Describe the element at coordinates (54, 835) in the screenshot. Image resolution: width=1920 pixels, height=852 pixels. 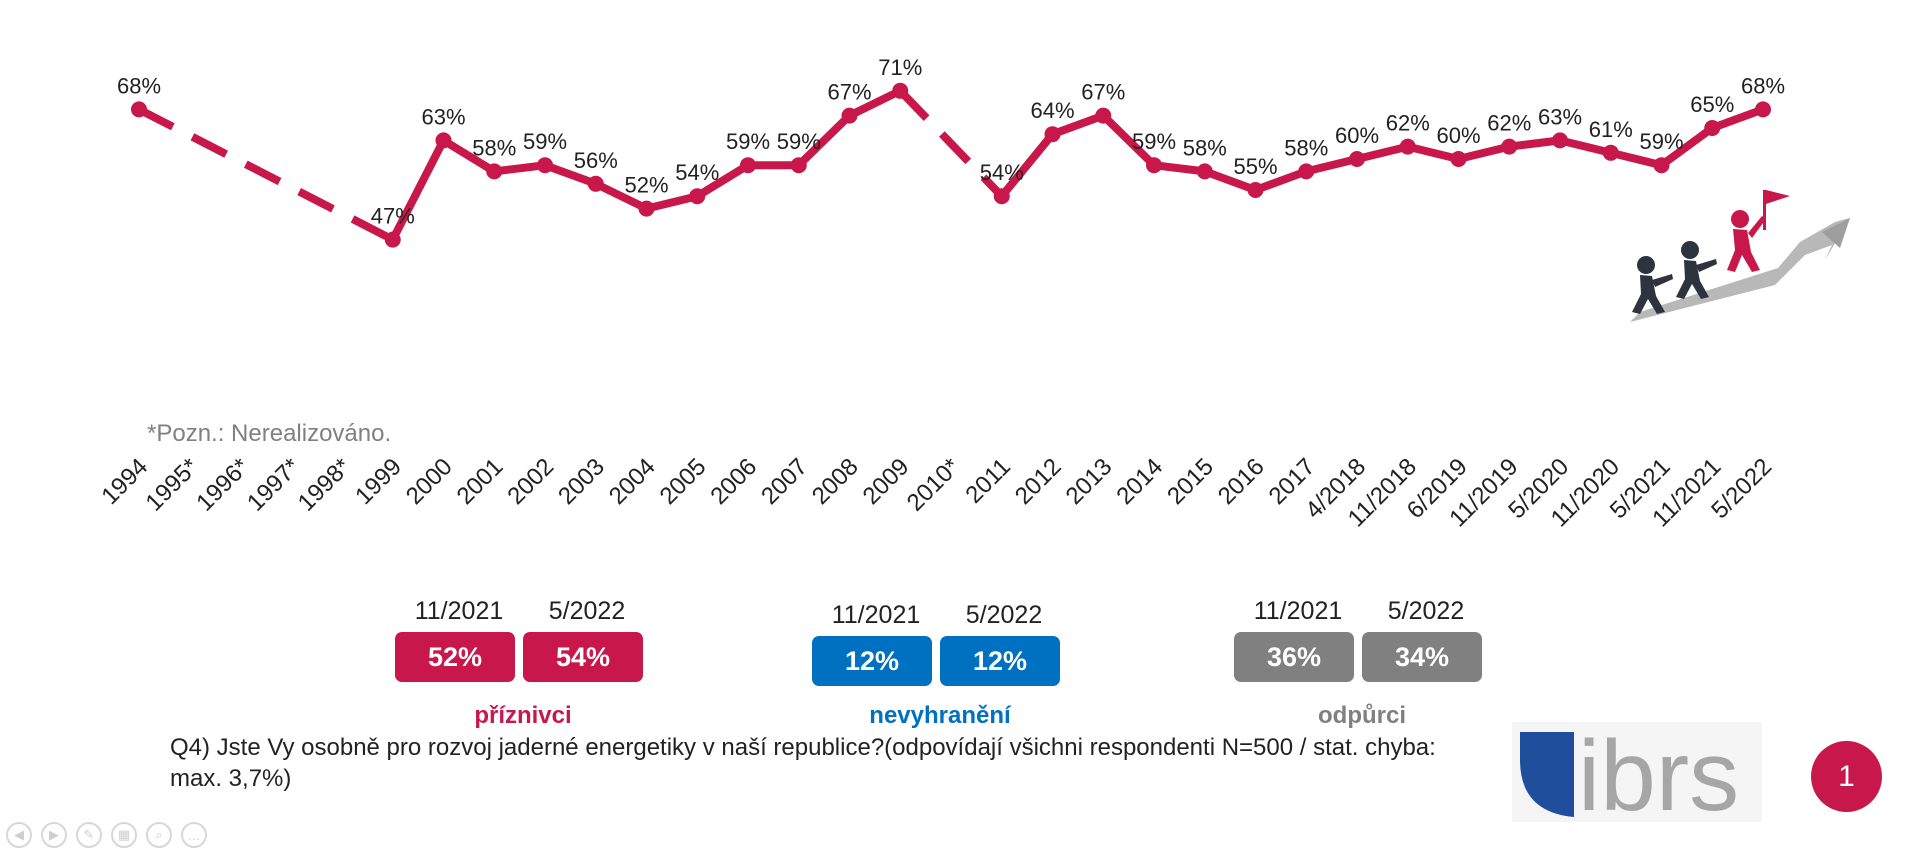
I see `next-icon: ▶` at that location.